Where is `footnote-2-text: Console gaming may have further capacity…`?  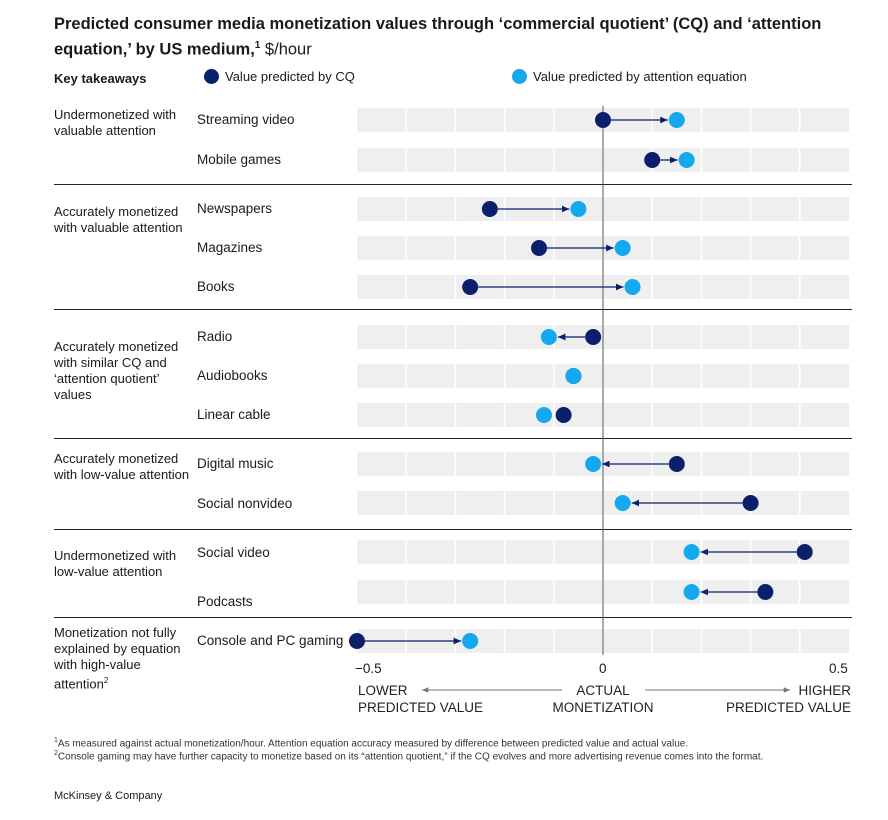 footnote-2-text: Console gaming may have further capacity… is located at coordinates (410, 757).